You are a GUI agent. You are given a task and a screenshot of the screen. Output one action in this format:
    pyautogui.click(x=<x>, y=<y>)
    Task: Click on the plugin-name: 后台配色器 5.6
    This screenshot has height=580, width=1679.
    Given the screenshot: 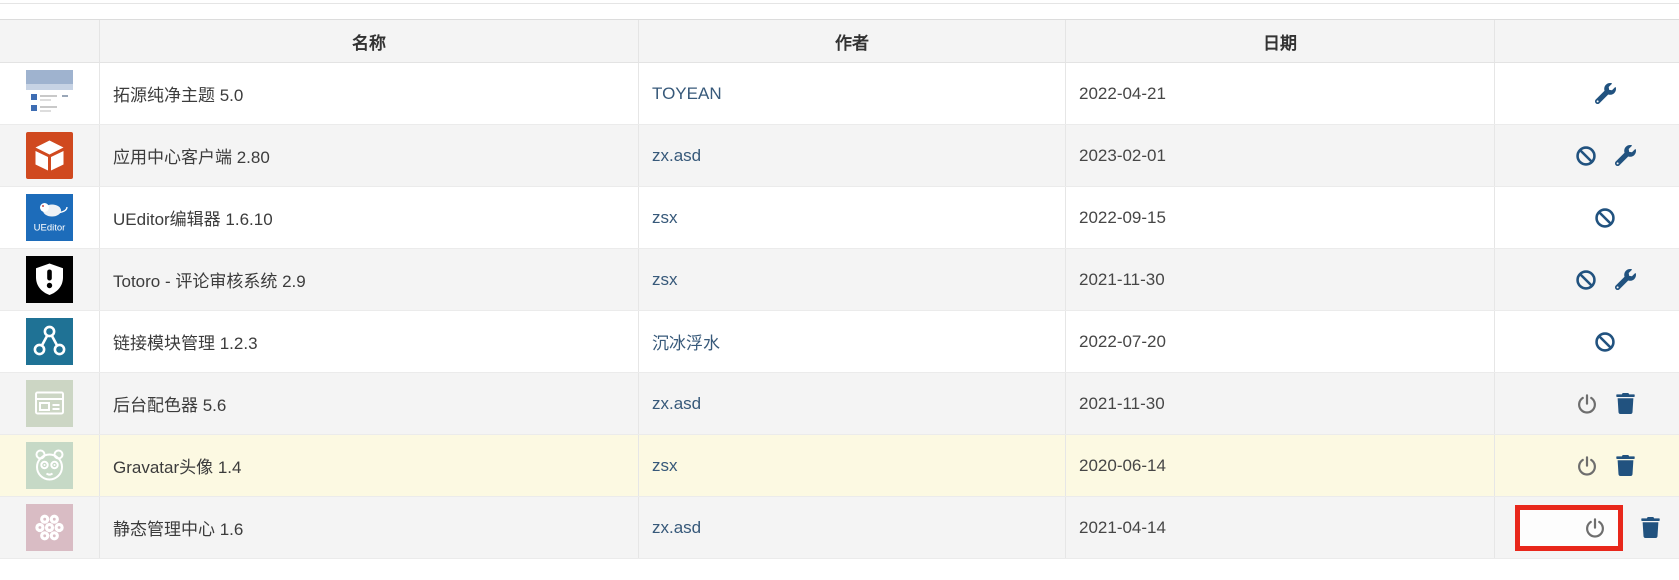 What is the action you would take?
    pyautogui.click(x=170, y=405)
    